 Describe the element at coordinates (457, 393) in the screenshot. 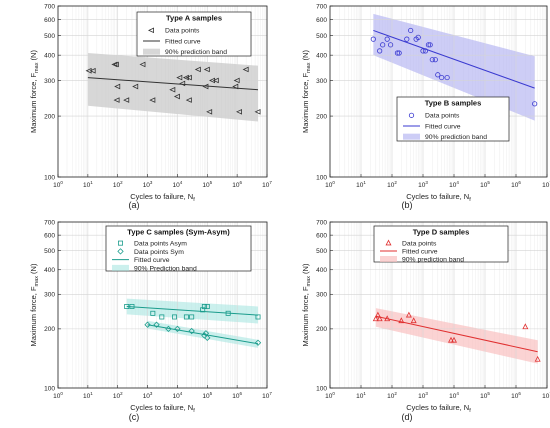

I see `x-tick-label-exponent: 4` at that location.